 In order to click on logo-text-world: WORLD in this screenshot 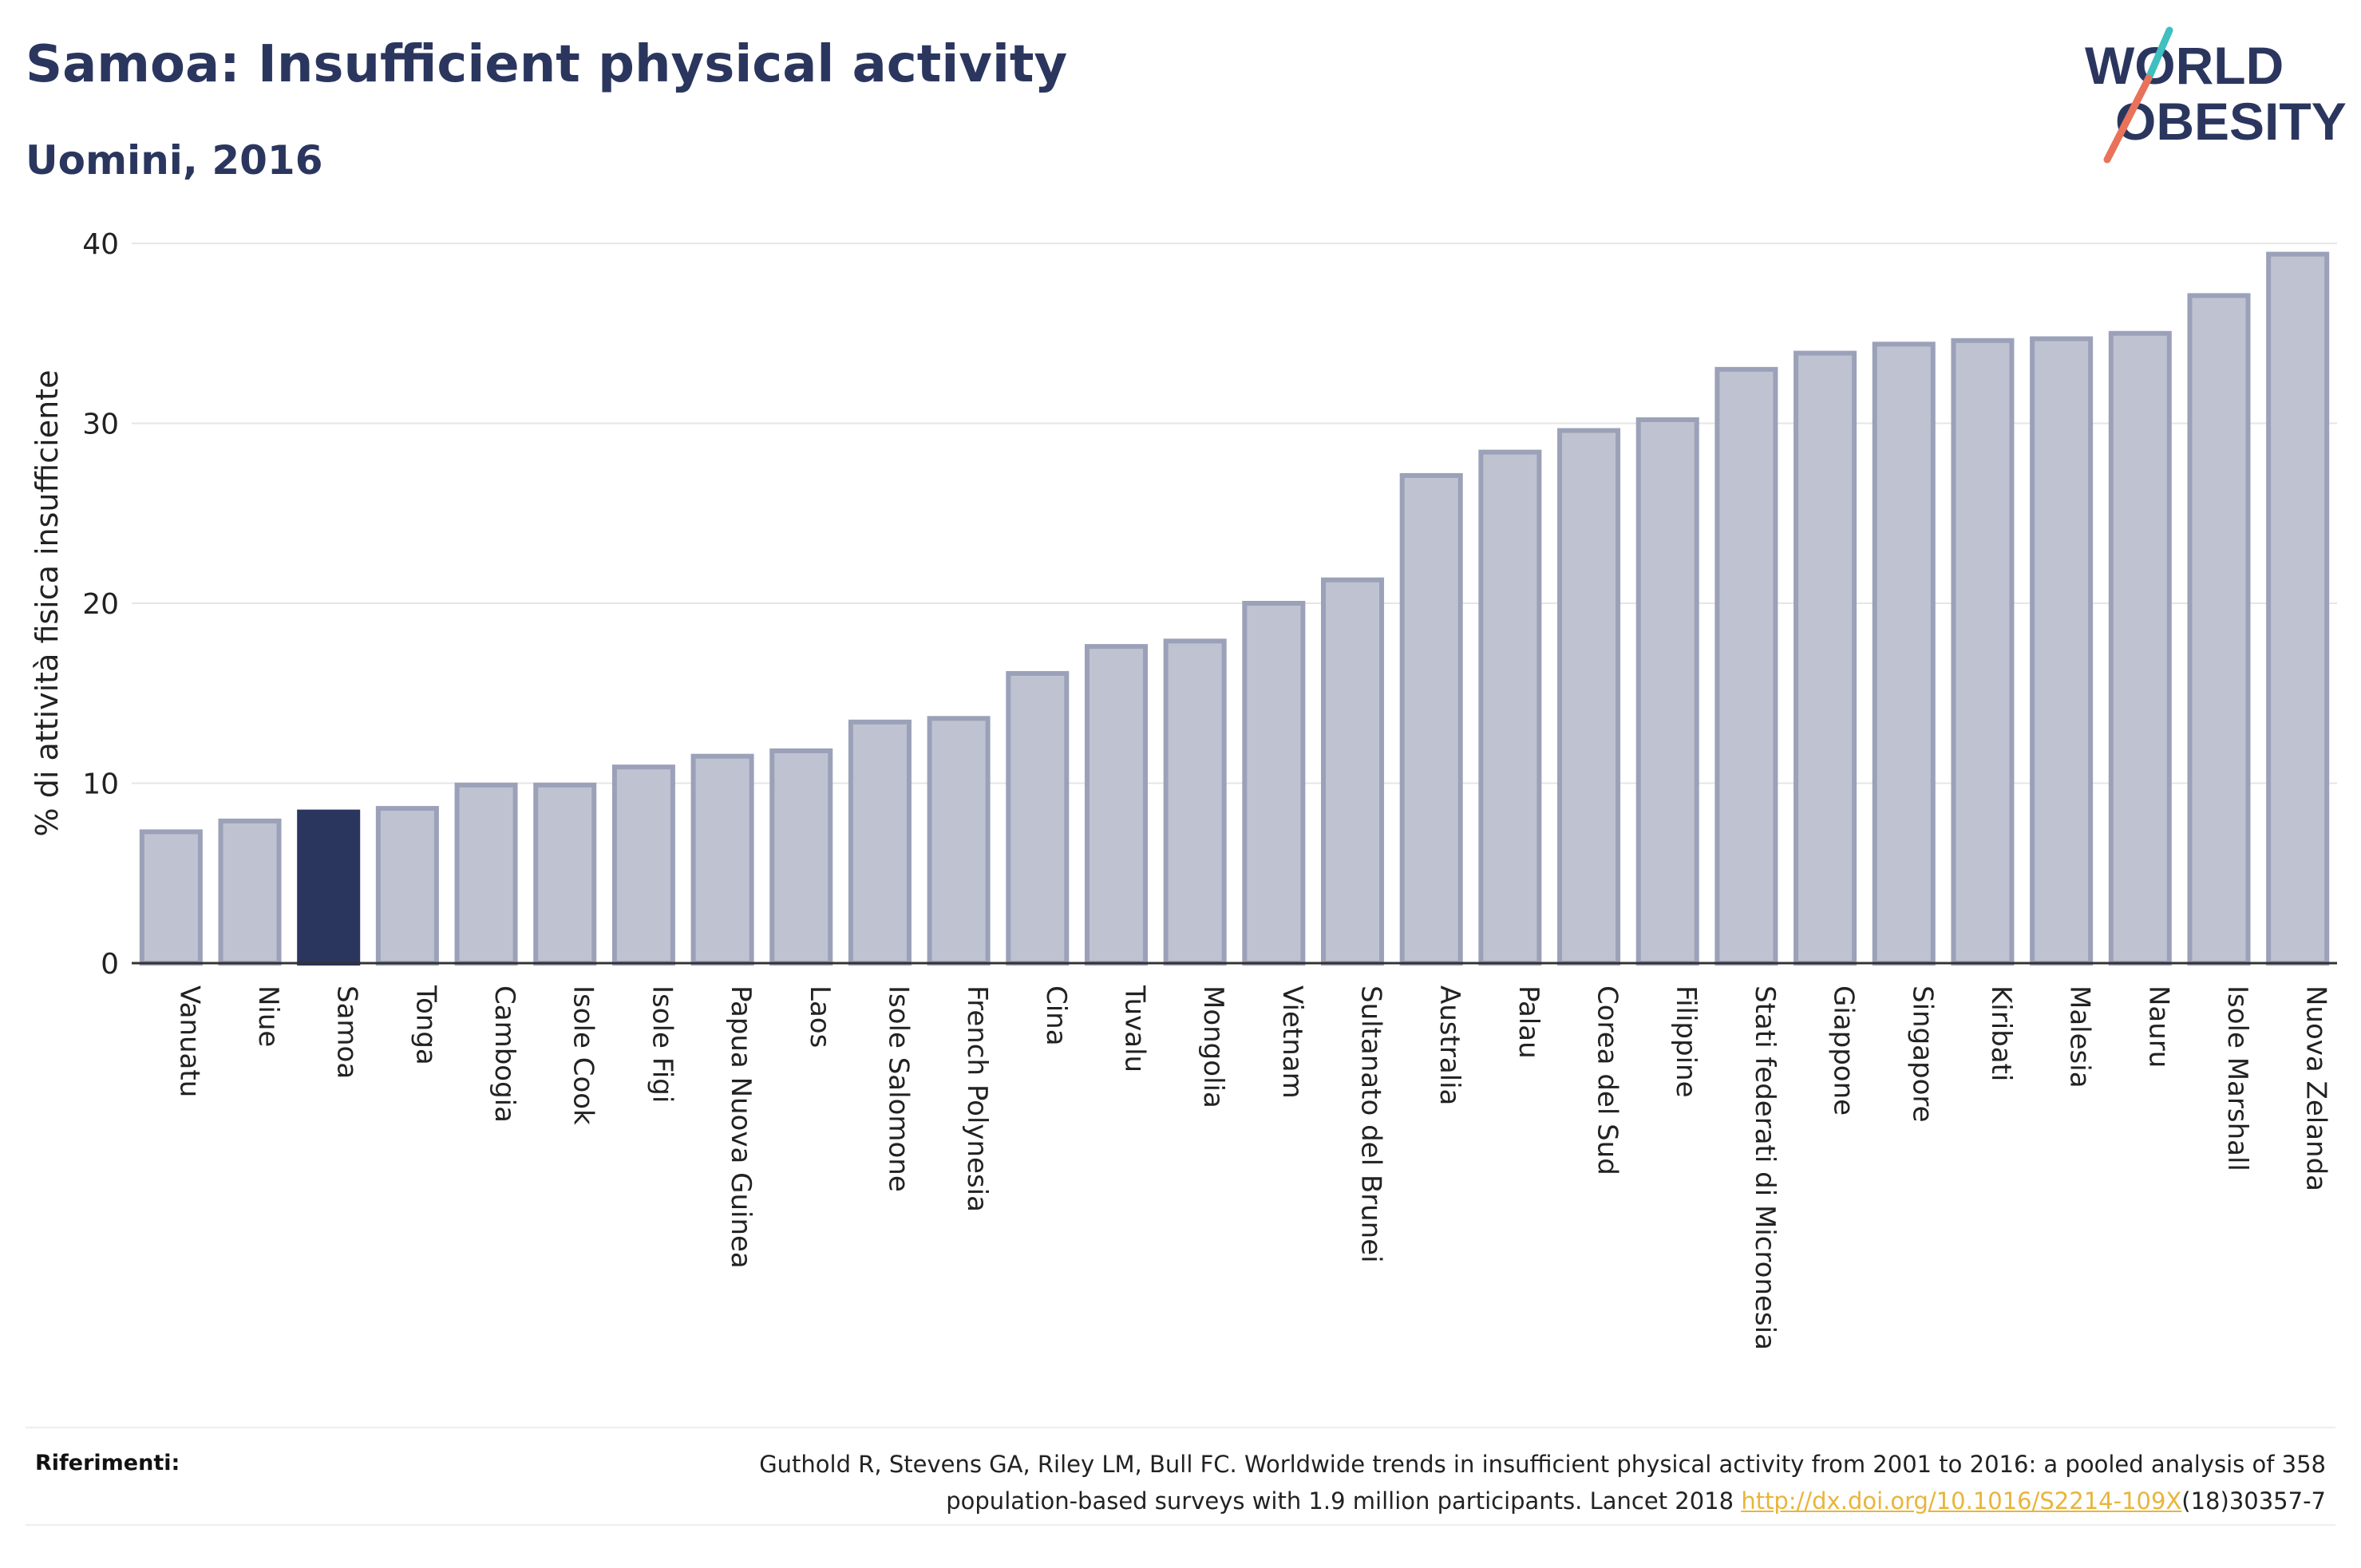, I will do `click(2184, 65)`.